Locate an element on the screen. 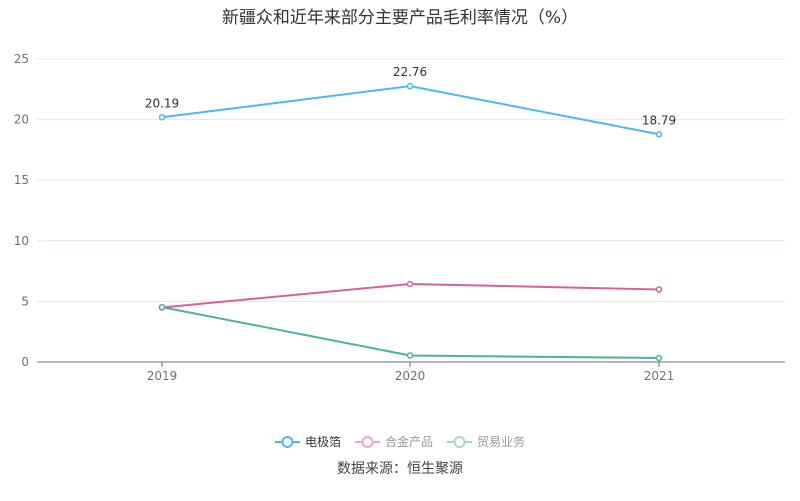 The image size is (800, 501). legend-label: 合金产品 is located at coordinates (408, 442).